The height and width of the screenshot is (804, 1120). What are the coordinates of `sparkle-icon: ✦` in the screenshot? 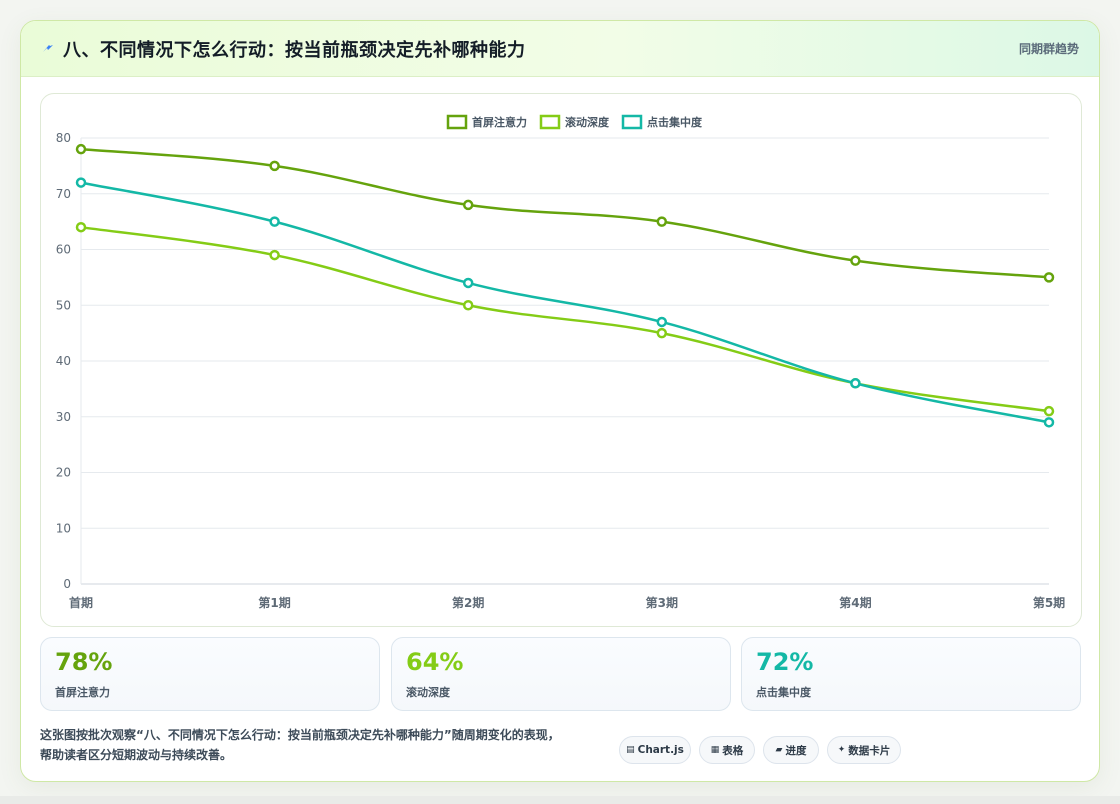 It's located at (841, 750).